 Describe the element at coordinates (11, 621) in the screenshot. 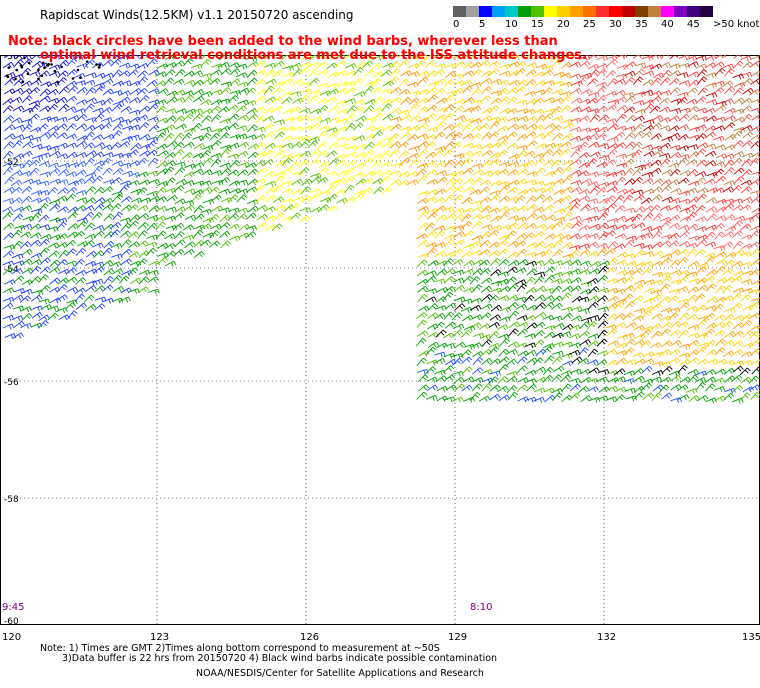

I see `lat-label: -60` at that location.